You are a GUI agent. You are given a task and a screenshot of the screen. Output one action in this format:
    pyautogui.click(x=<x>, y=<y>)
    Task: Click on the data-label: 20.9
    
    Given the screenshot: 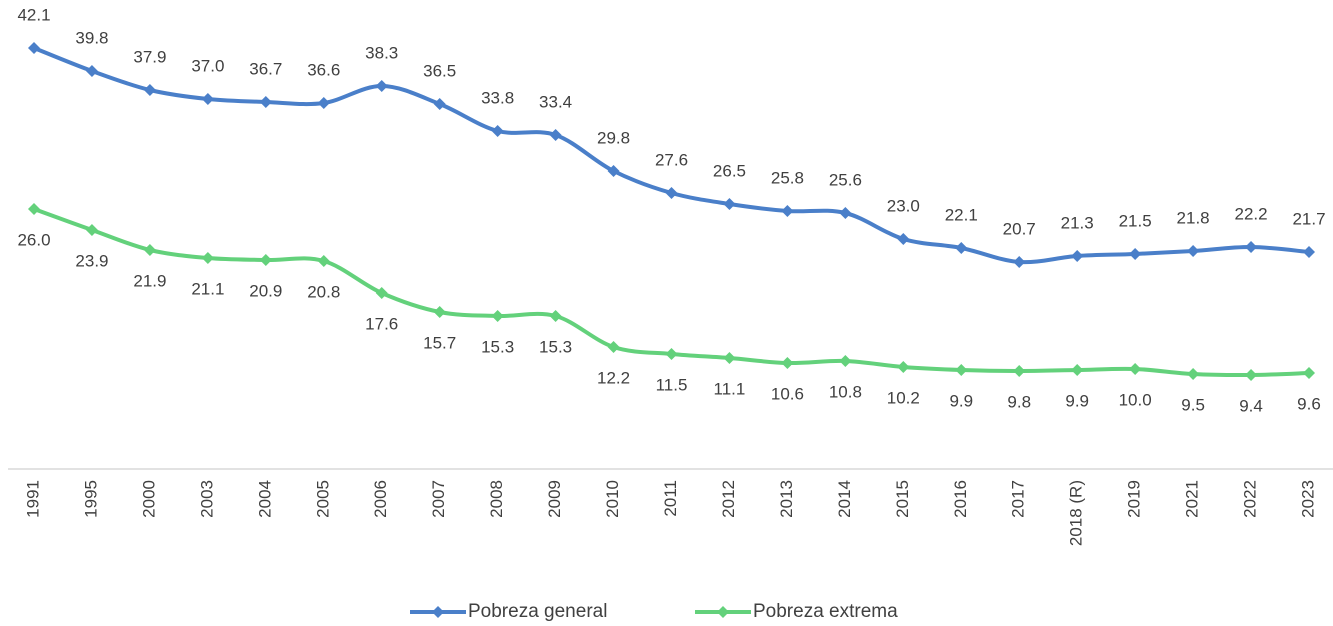 What is the action you would take?
    pyautogui.click(x=265, y=290)
    